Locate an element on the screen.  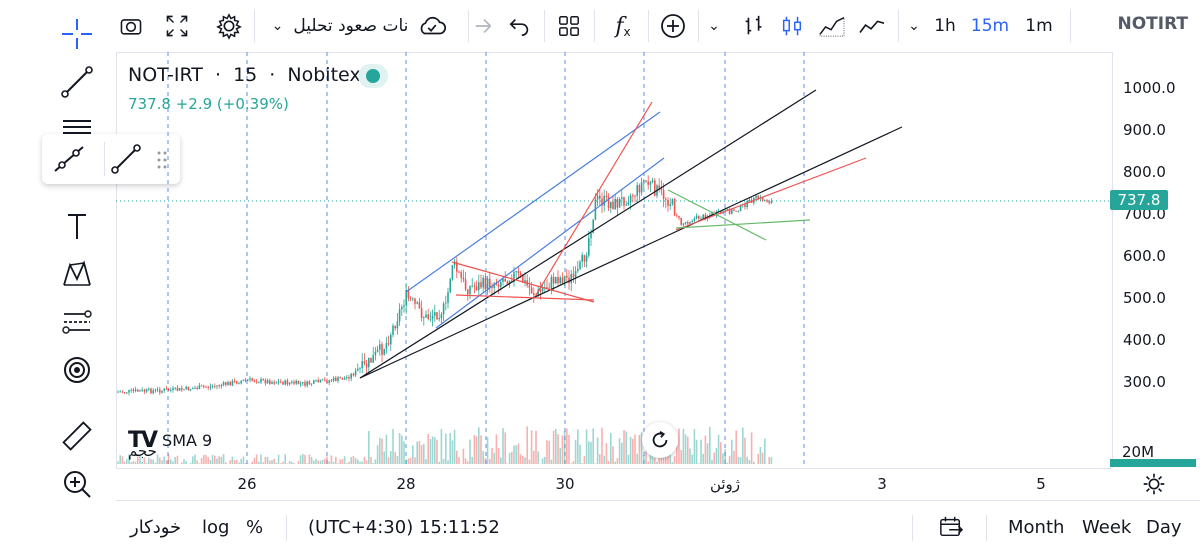
goto-date-icon is located at coordinates (951, 529).